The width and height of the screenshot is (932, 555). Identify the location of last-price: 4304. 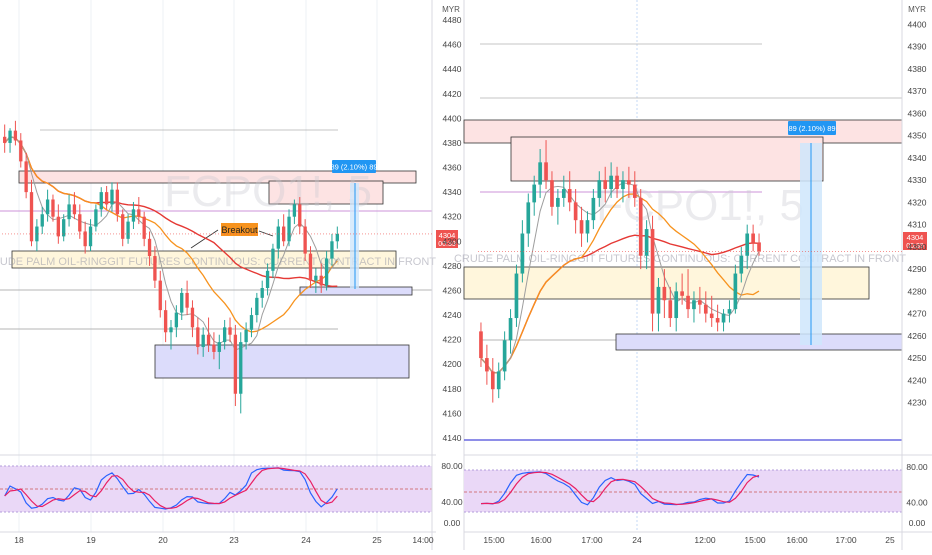
(447, 235).